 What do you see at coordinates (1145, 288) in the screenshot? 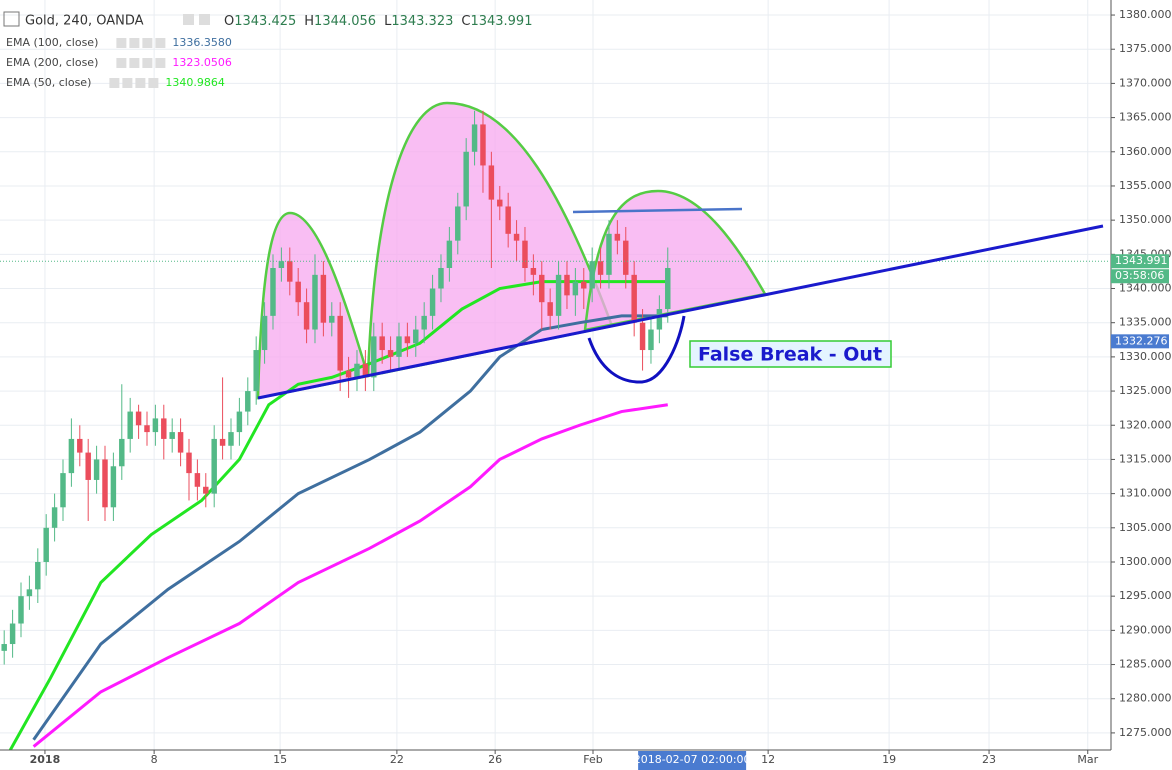
I see `y-tick-label: 1340.000` at bounding box center [1145, 288].